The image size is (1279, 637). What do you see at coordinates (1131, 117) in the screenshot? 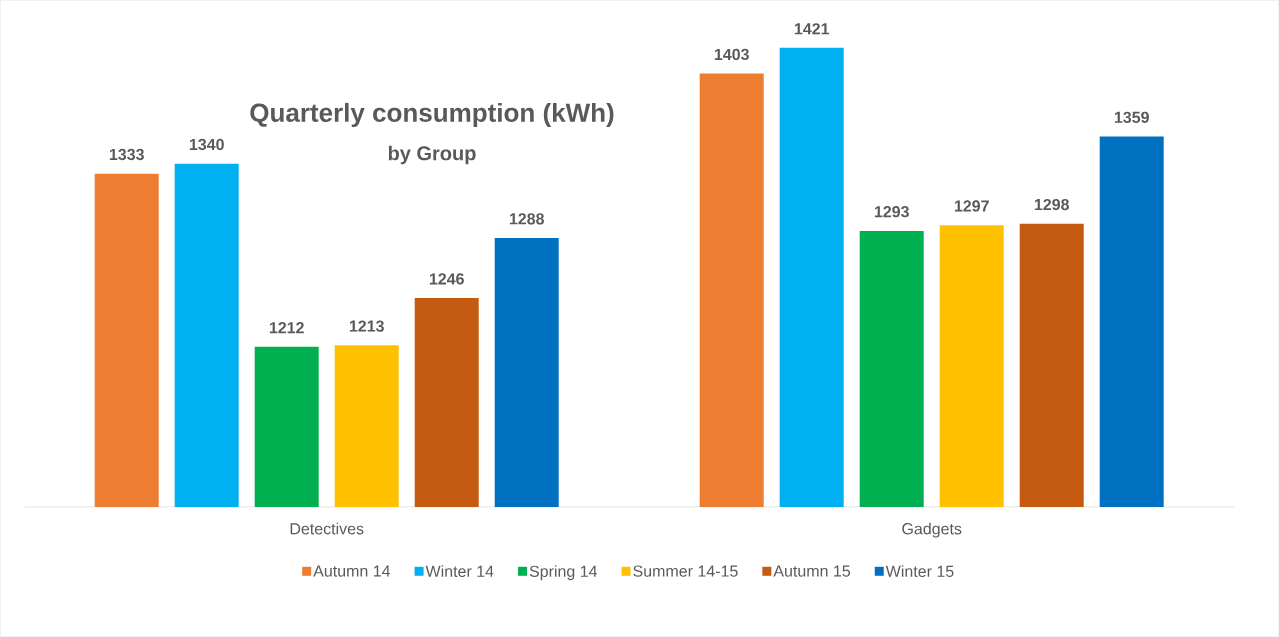
I see `data-label: 1359` at bounding box center [1131, 117].